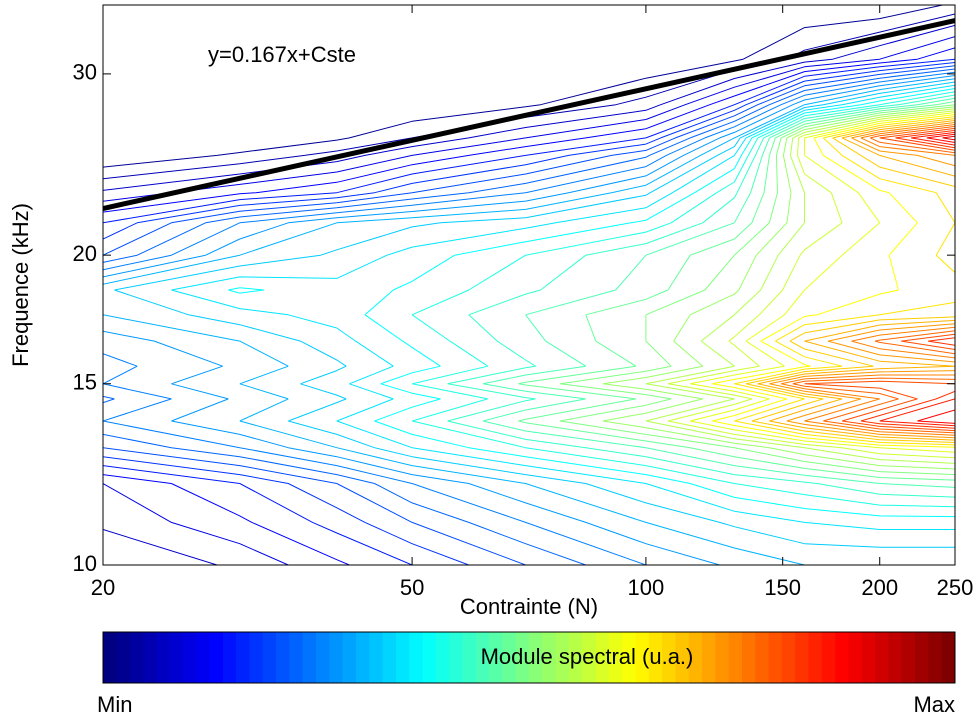  What do you see at coordinates (282, 54) in the screenshot?
I see `annotation: y=0.167x+Cste` at bounding box center [282, 54].